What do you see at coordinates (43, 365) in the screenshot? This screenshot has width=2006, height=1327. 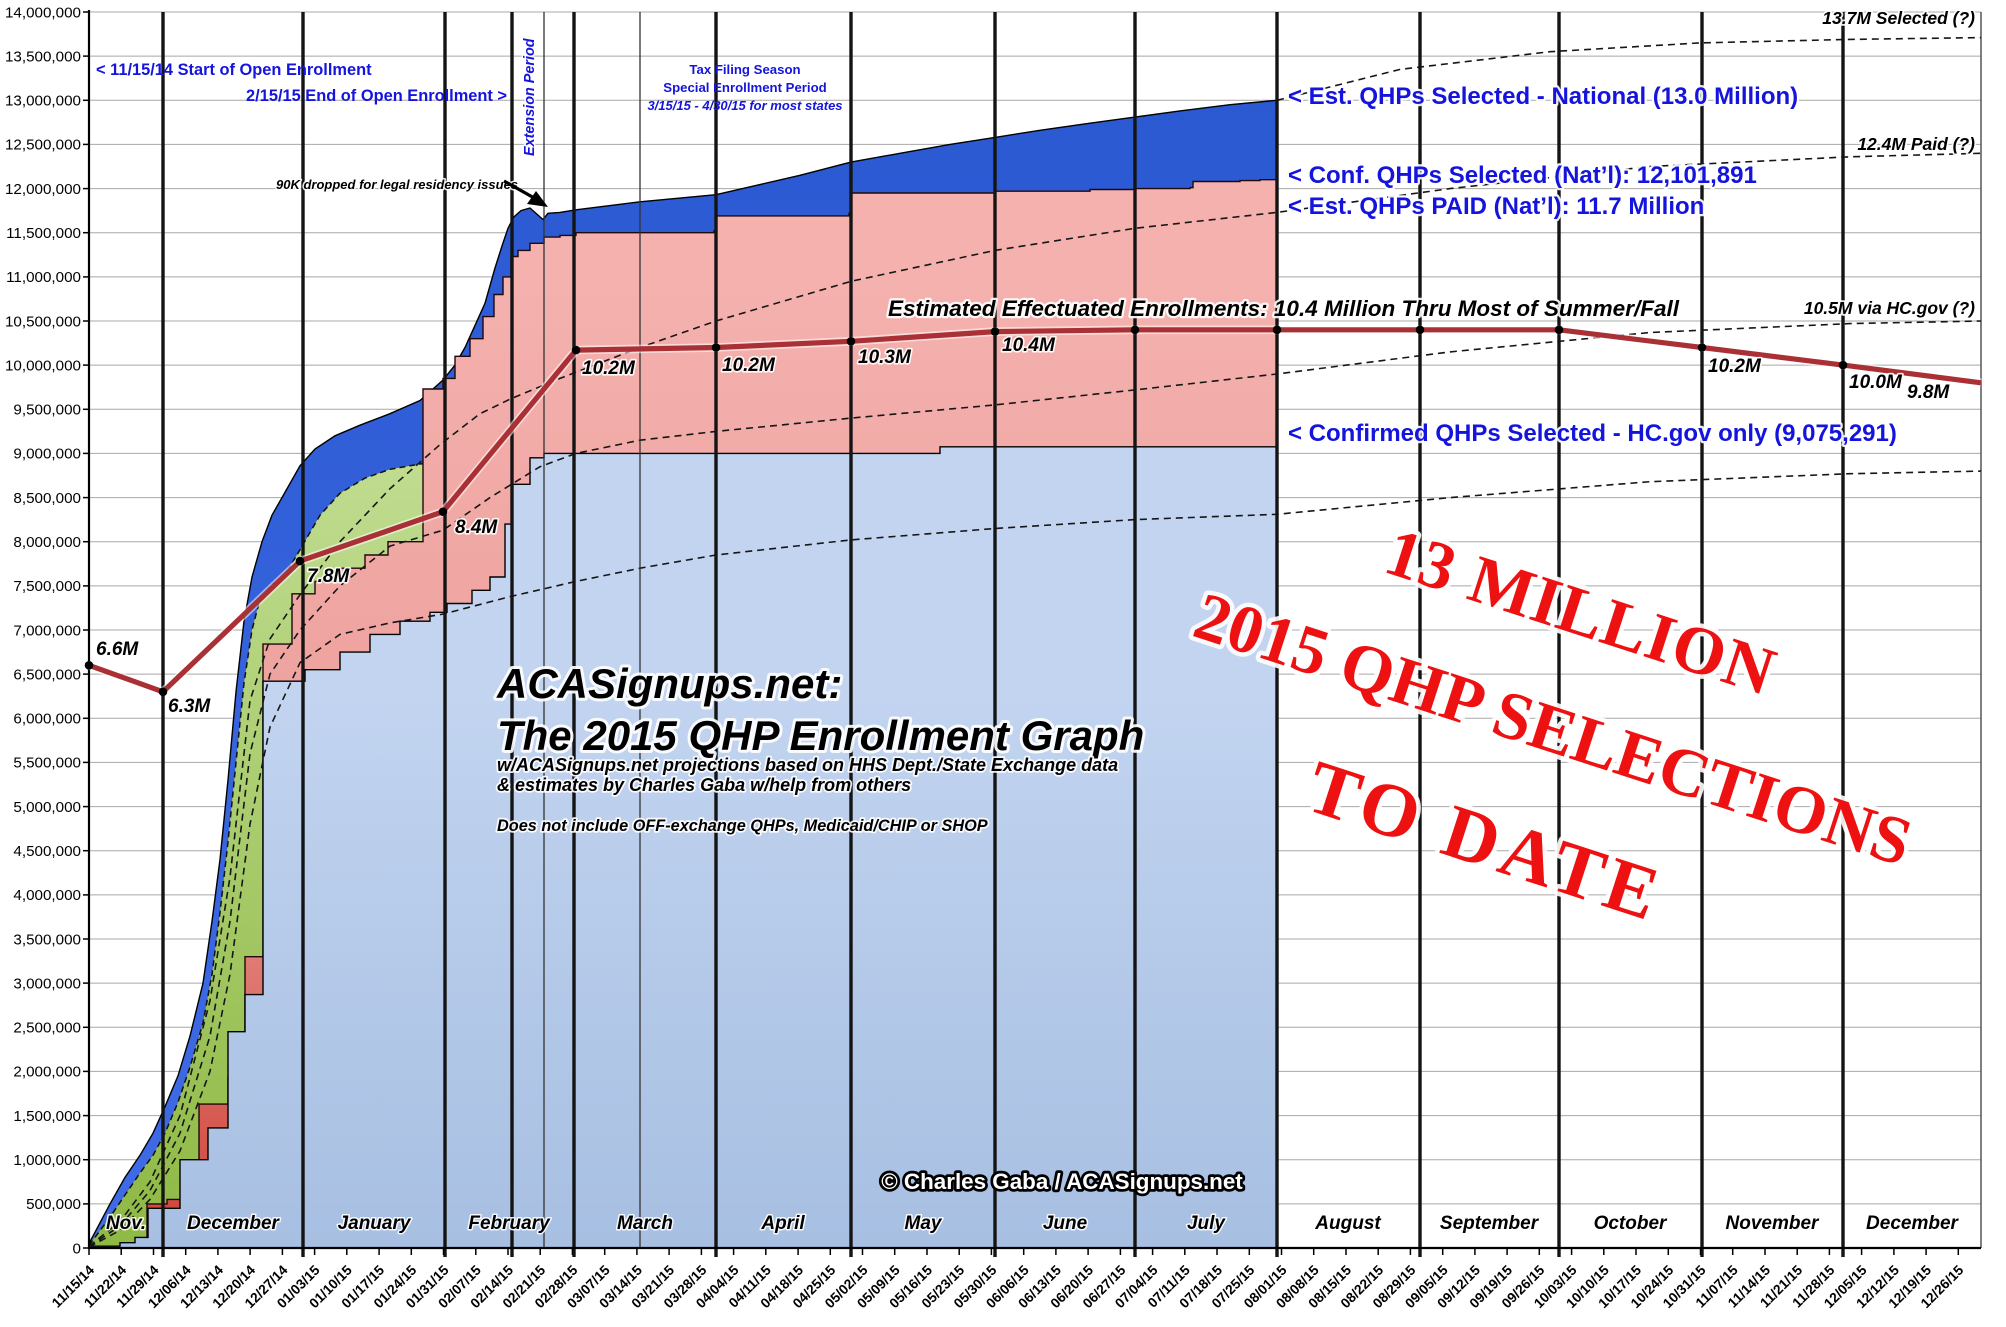 I see `svg-text: 10,000,000` at bounding box center [43, 365].